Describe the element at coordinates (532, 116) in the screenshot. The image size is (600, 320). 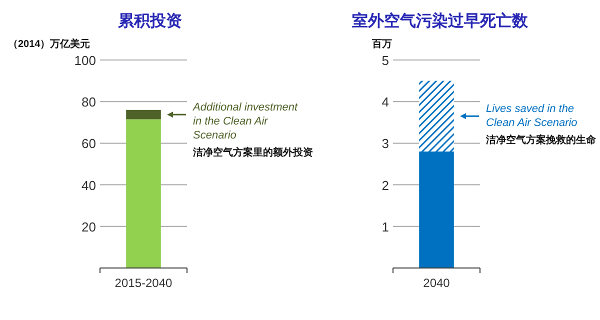
I see `text: Lives saved in the Clean Air Scenario` at that location.